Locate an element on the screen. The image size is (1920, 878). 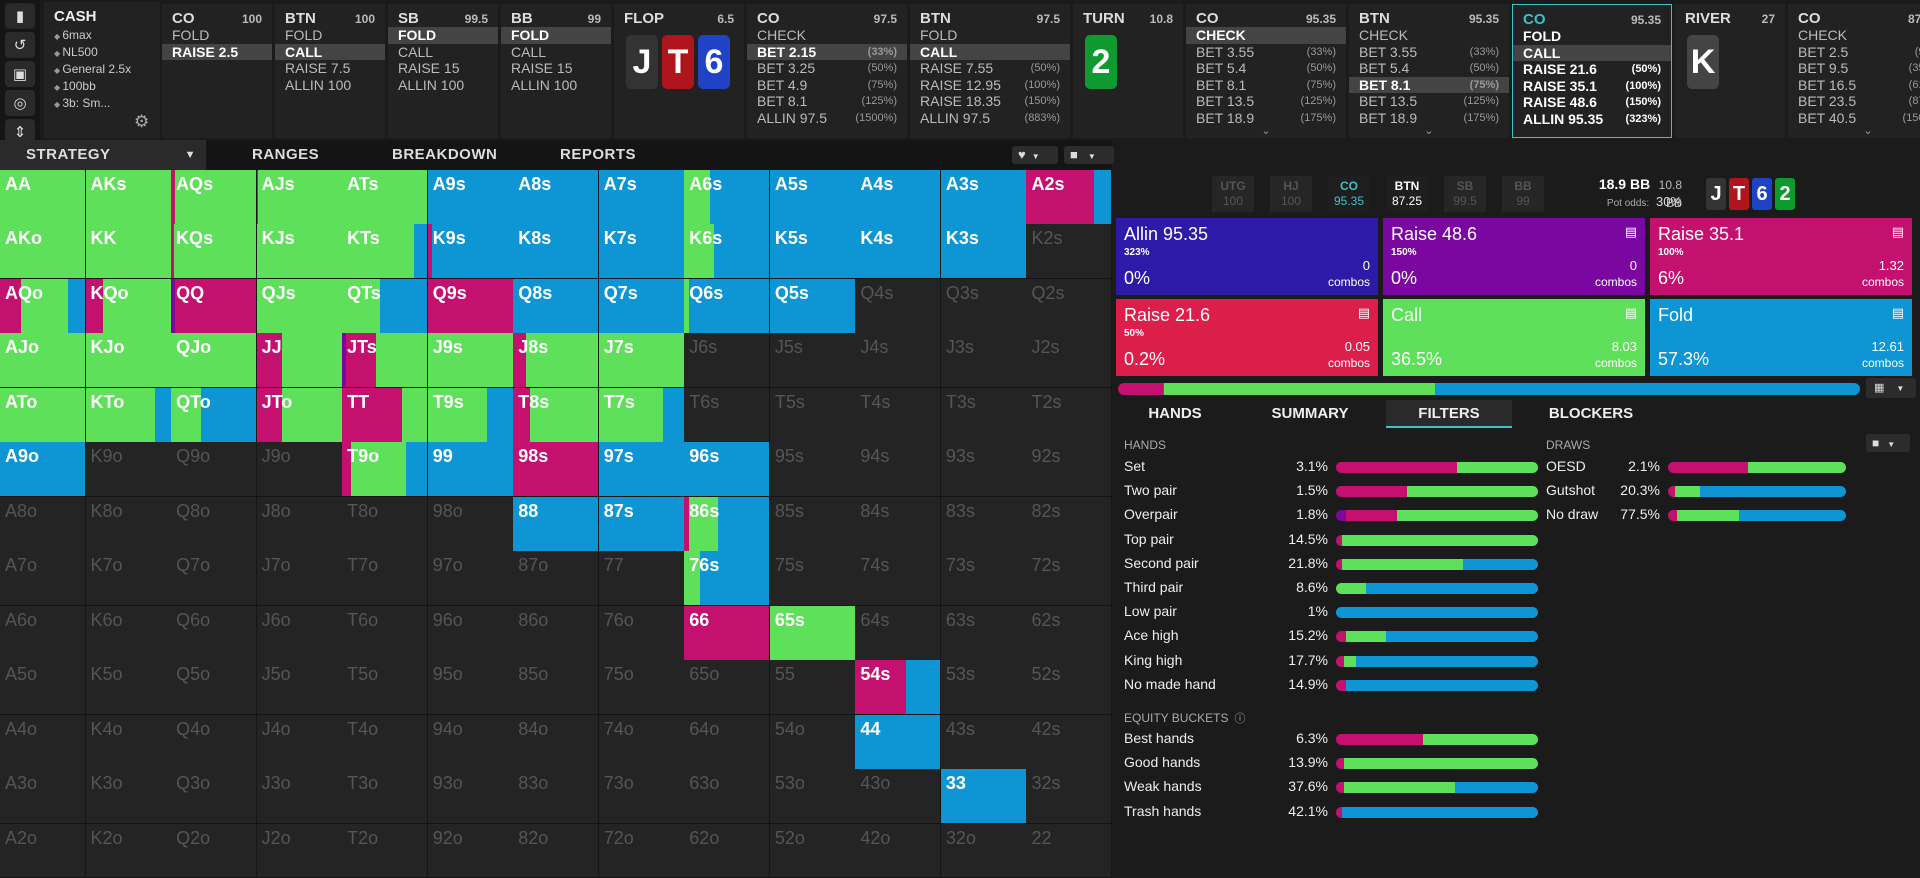
hand-cell: T7o is located at coordinates (385, 579).